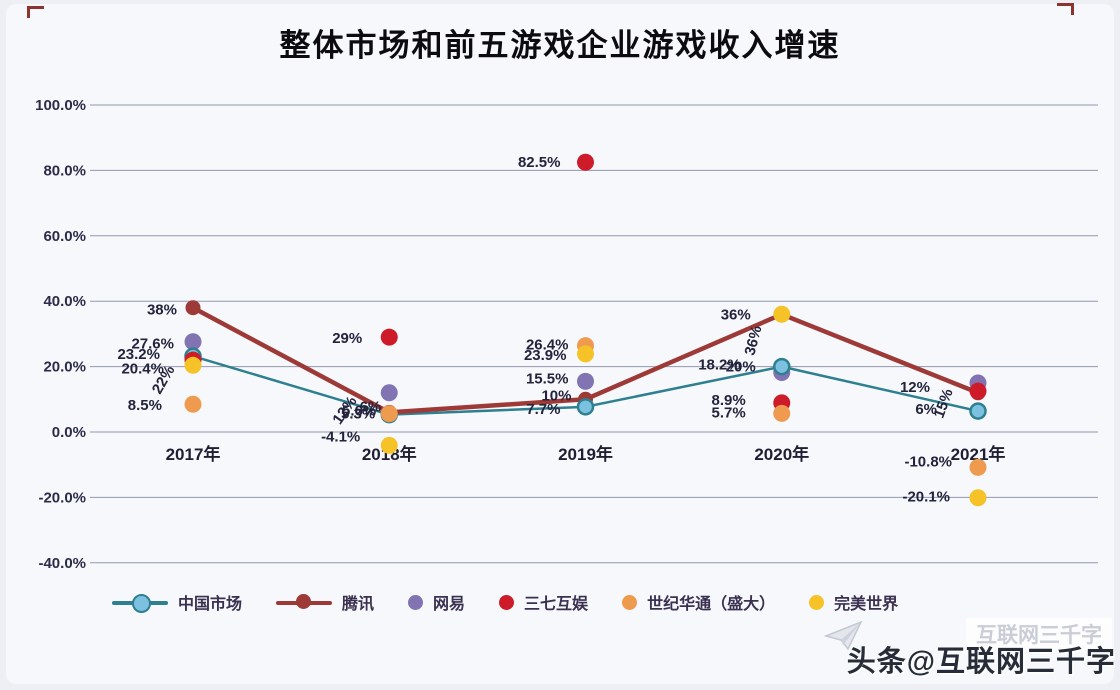 This screenshot has width=1120, height=690. What do you see at coordinates (547, 378) in the screenshot?
I see `data-point-label: 15.5%` at bounding box center [547, 378].